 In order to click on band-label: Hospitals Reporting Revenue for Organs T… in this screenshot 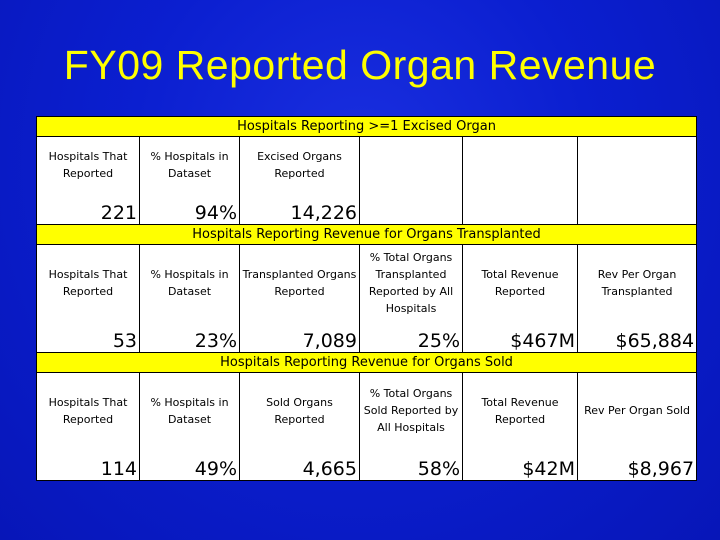, I will do `click(366, 234)`.